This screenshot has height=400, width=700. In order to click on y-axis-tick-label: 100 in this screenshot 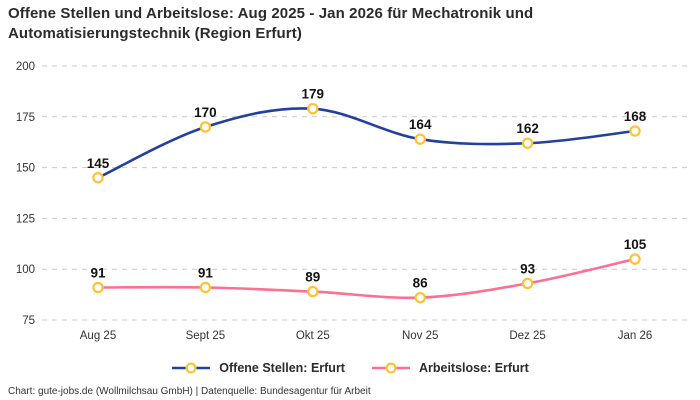, I will do `click(25, 270)`.